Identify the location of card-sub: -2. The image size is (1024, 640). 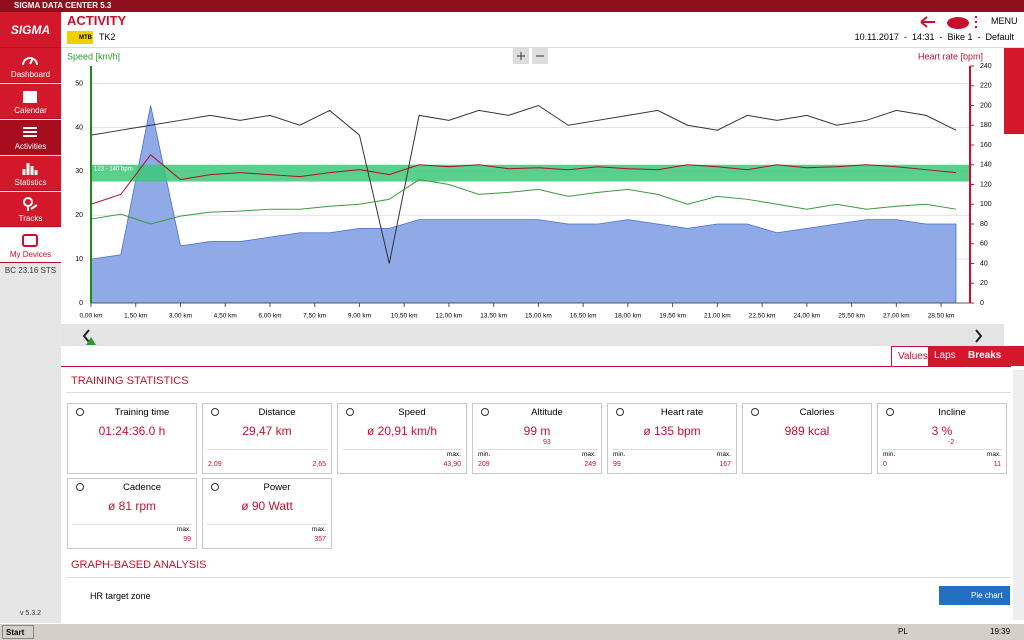
(951, 442).